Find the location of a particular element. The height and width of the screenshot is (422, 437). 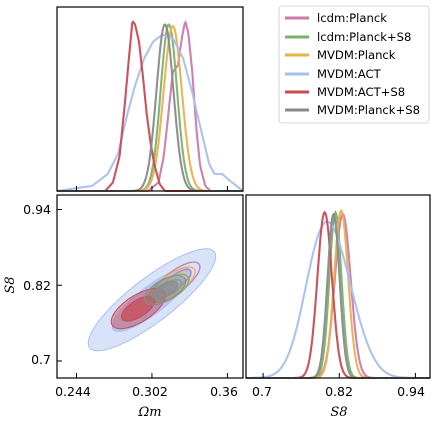

om-tick-label: 0.244 is located at coordinates (73, 391).